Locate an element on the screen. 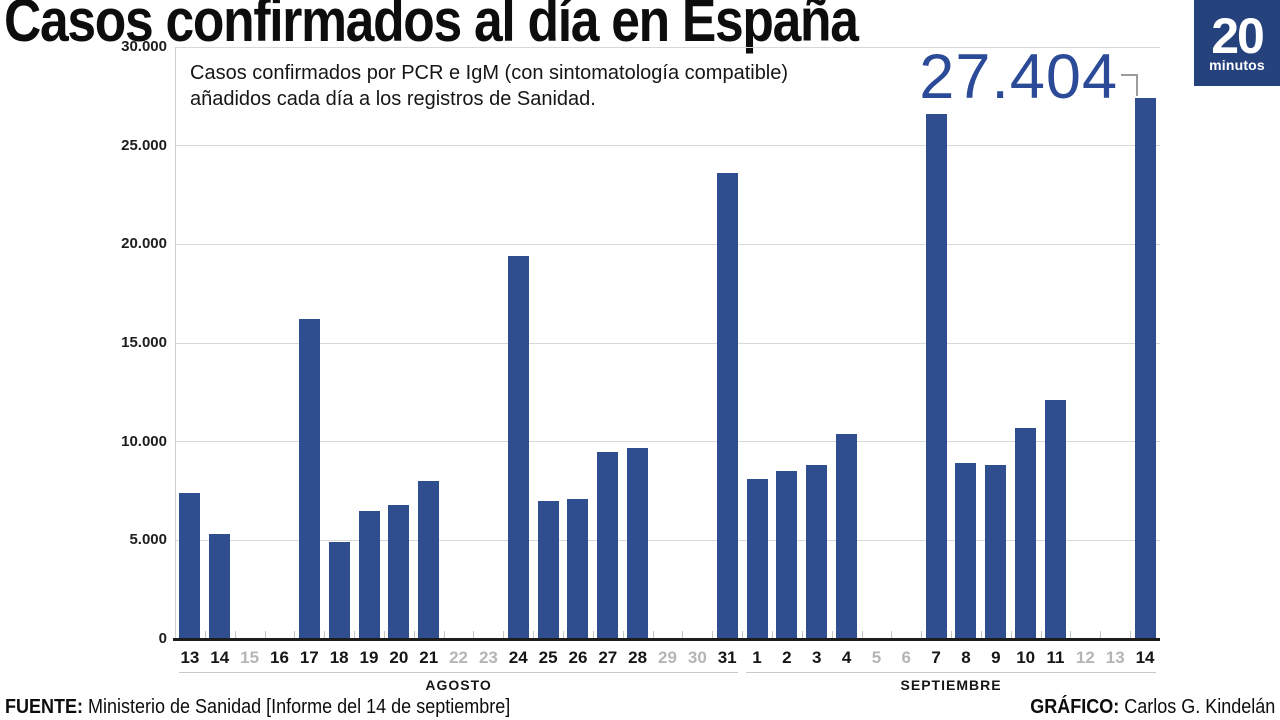  credit-label: GRÁFICO: is located at coordinates (1074, 707).